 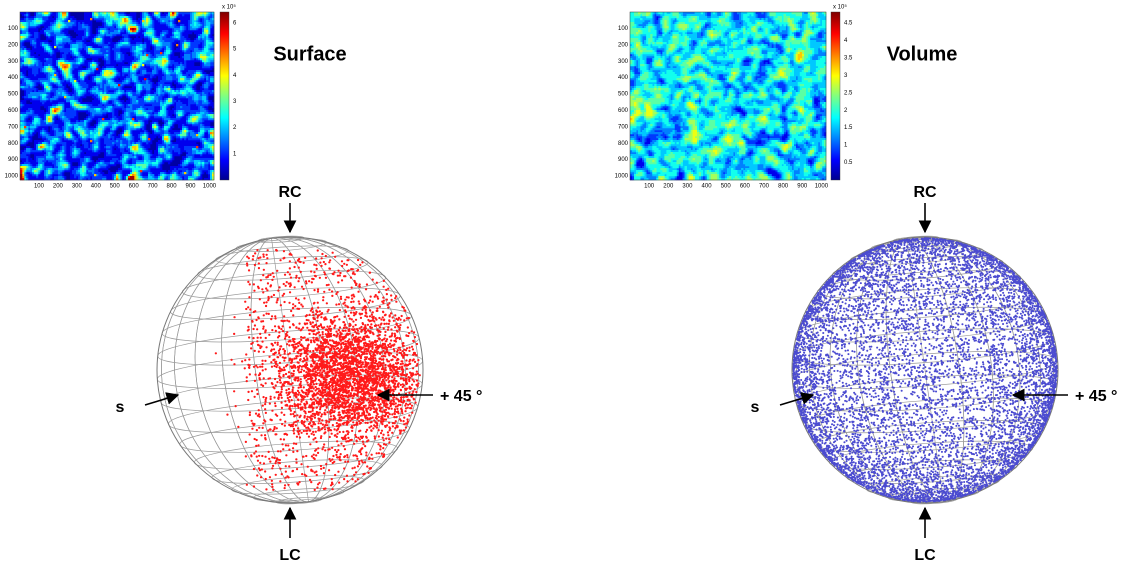 What do you see at coordinates (235, 50) in the screenshot?
I see `colorbar-tick-label: 5` at bounding box center [235, 50].